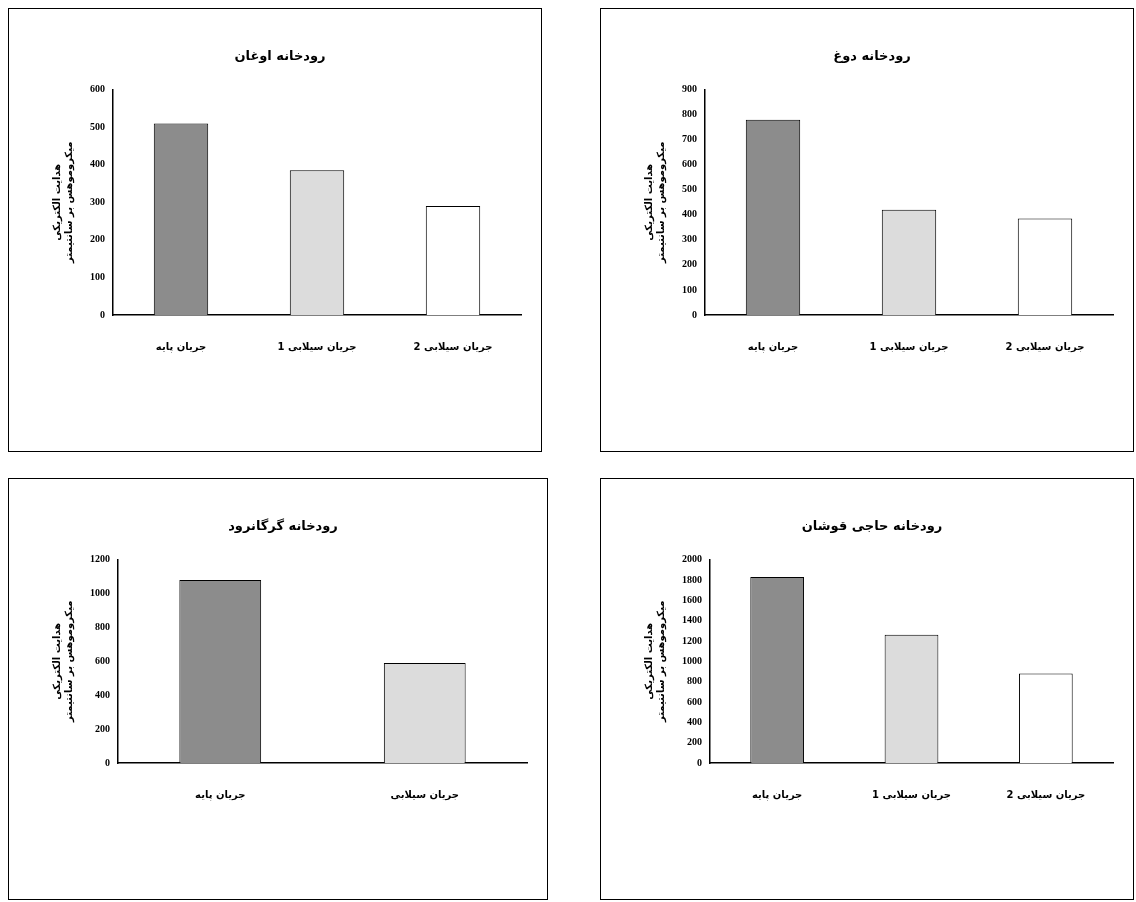  Describe the element at coordinates (280, 56) in the screenshot. I see `chart-title: رودخانه اوغان` at that location.